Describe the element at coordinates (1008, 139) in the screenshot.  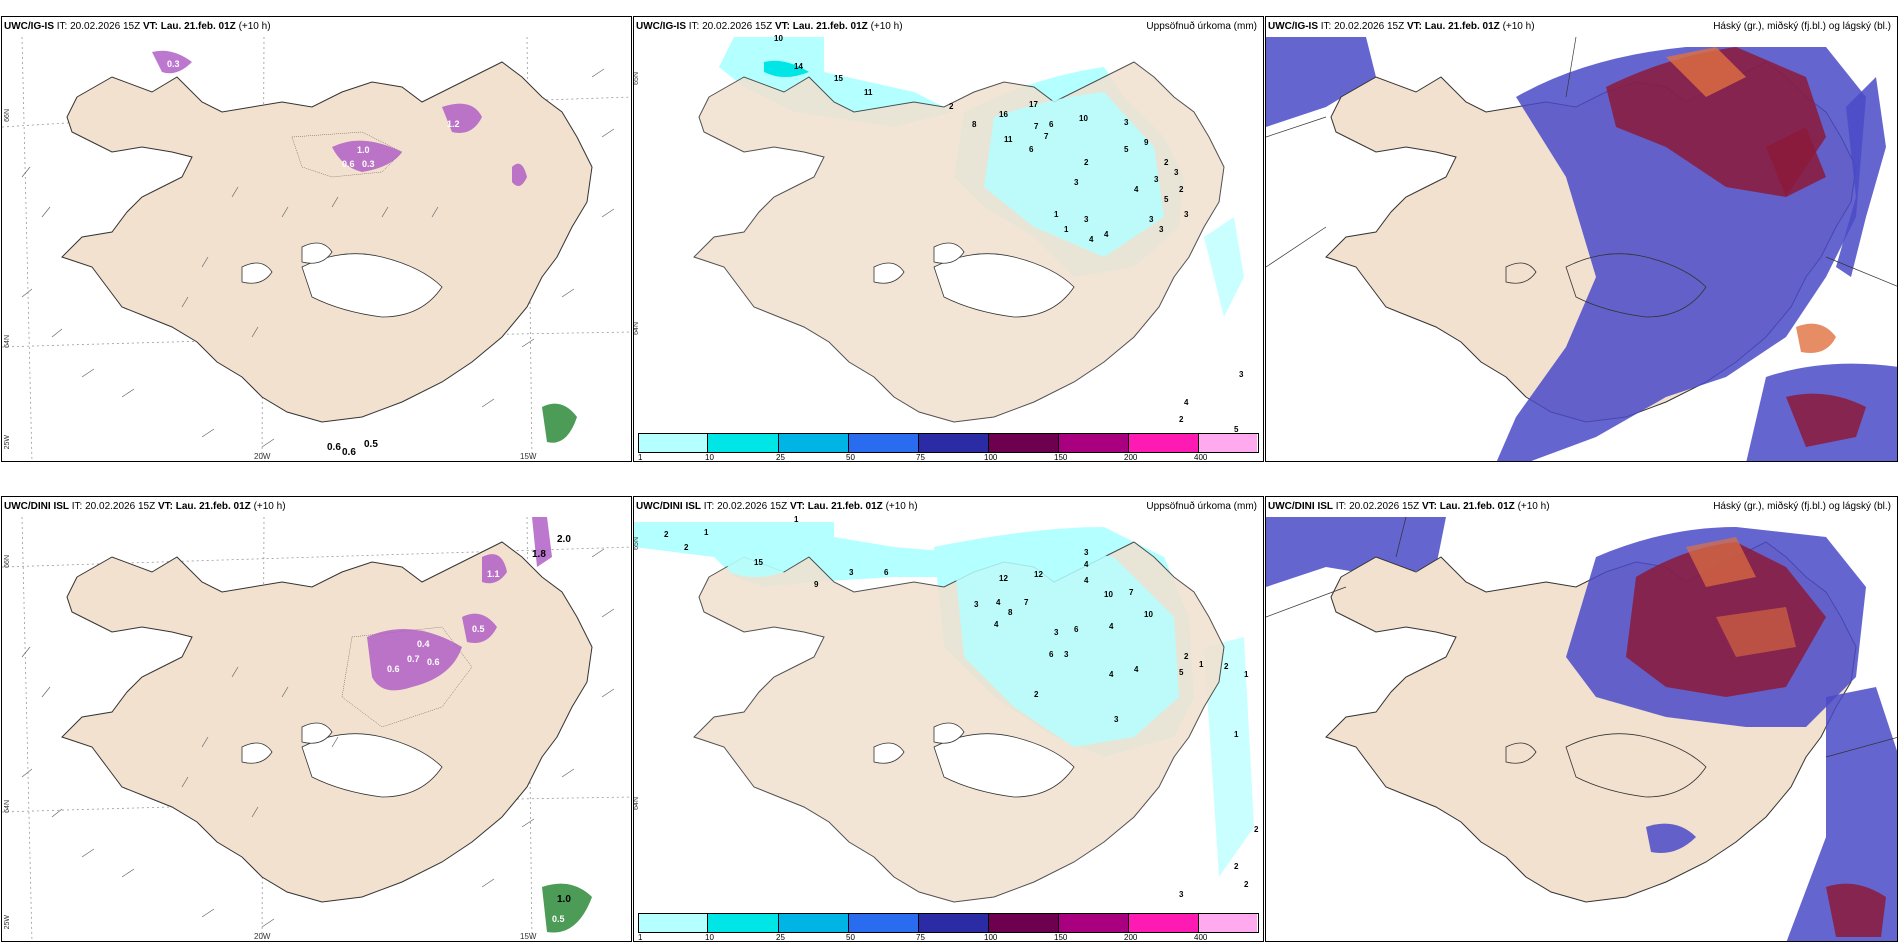
I see `svg-text: 11` at that location.